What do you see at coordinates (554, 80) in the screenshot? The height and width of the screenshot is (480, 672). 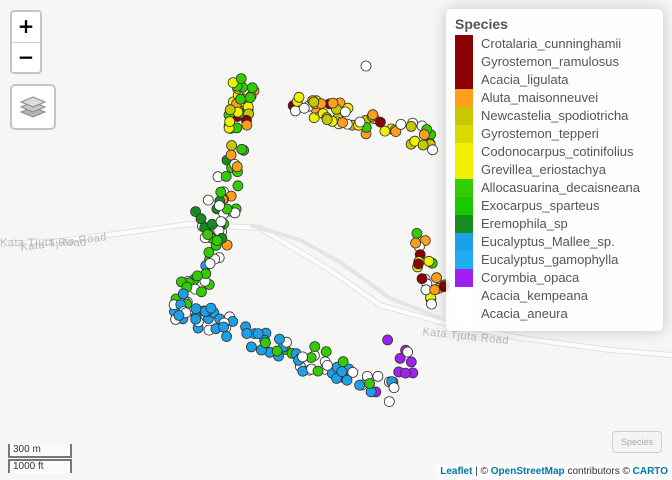 I see `legend-item: Acacia_ligulata` at bounding box center [554, 80].